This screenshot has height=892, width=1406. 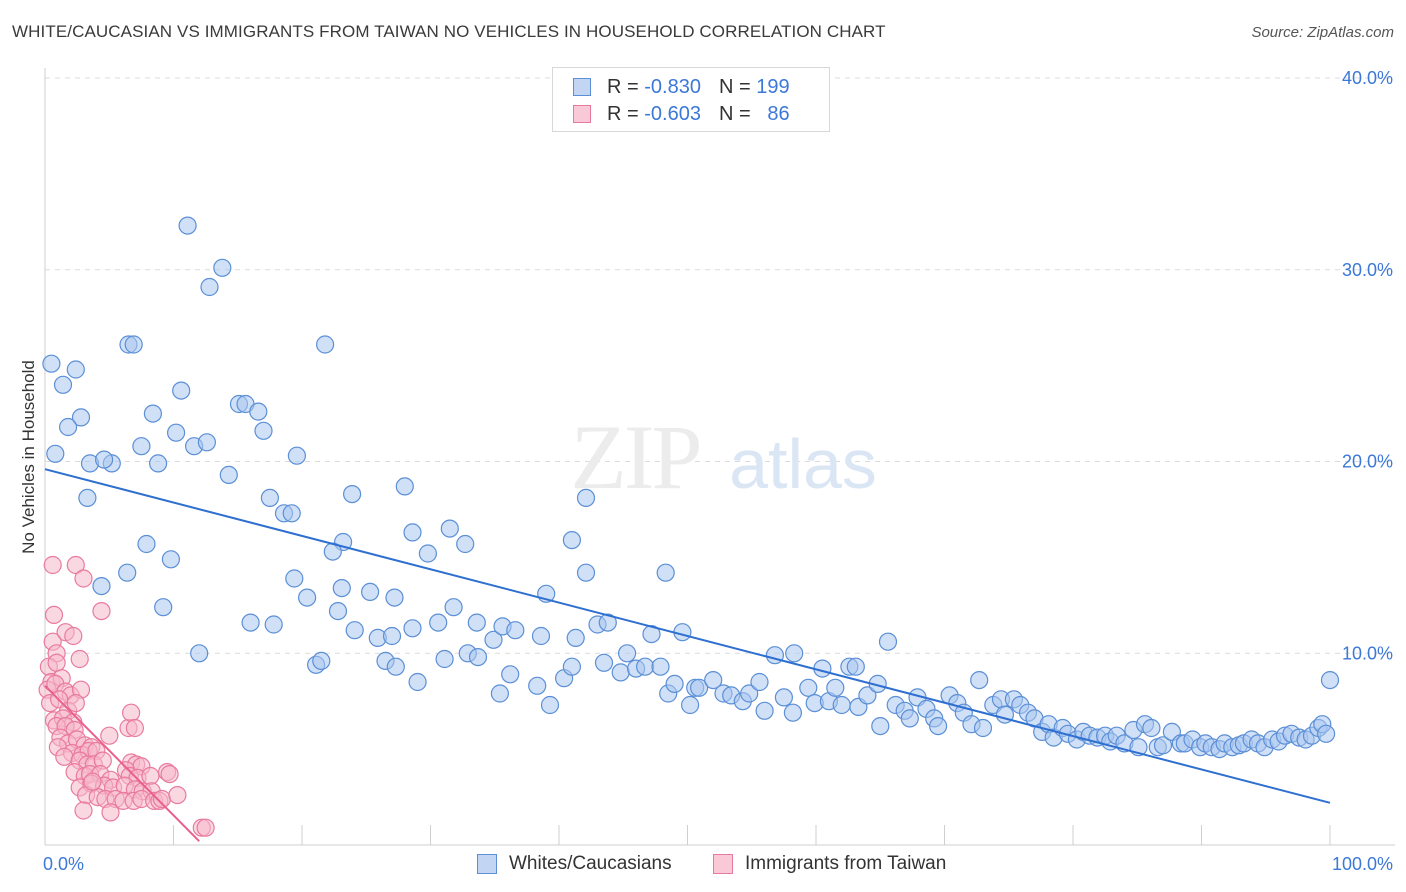 I want to click on series-taiwan-points, so click(x=126, y=696).